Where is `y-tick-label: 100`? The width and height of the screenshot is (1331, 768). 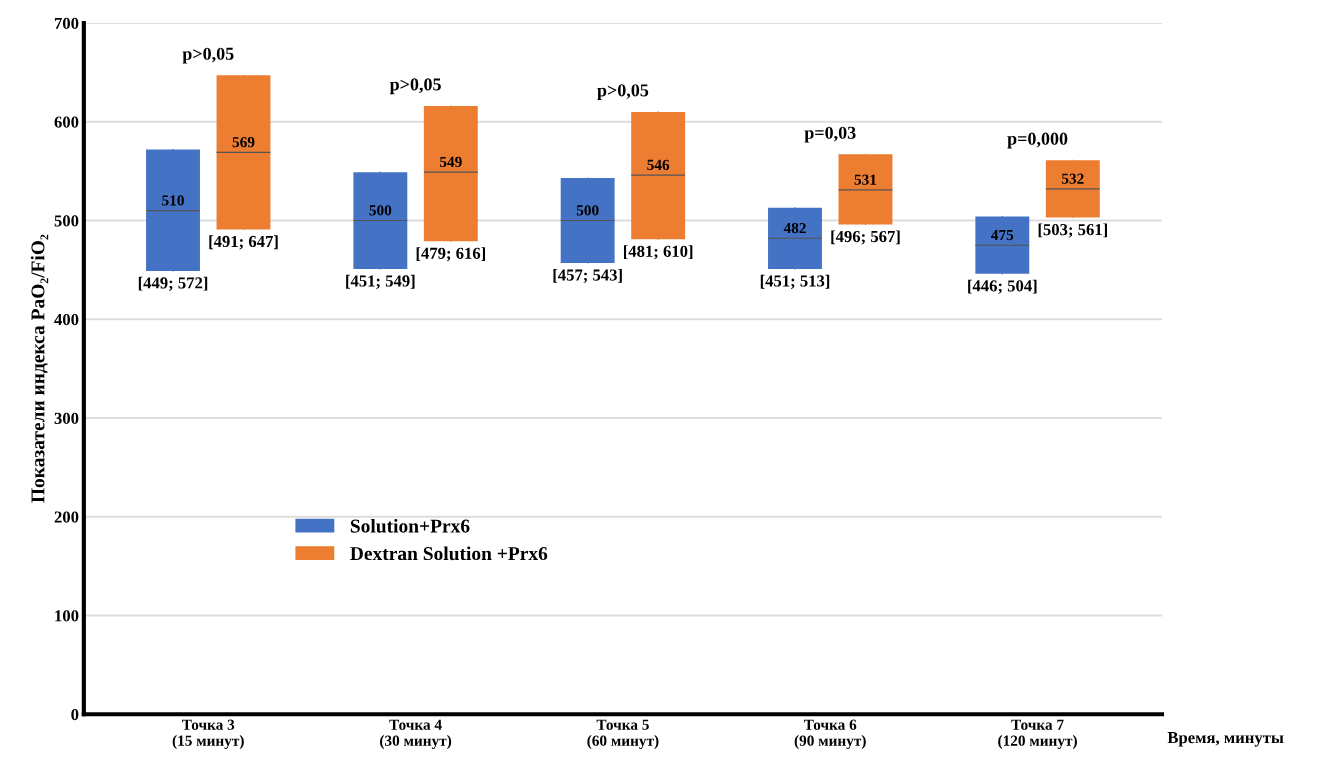
y-tick-label: 100 is located at coordinates (67, 616).